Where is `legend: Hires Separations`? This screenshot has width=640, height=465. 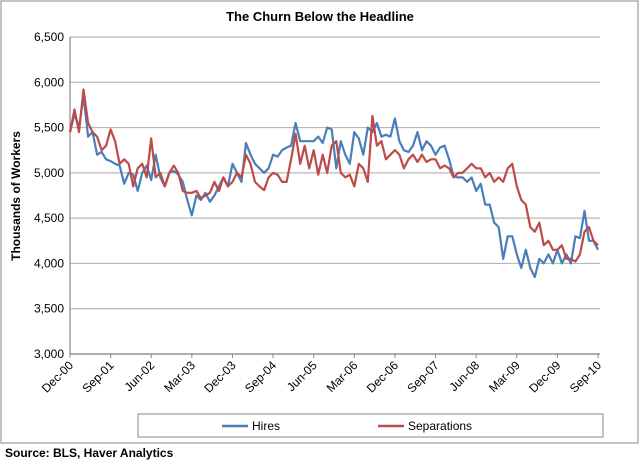 legend: Hires Separations is located at coordinates (370, 425).